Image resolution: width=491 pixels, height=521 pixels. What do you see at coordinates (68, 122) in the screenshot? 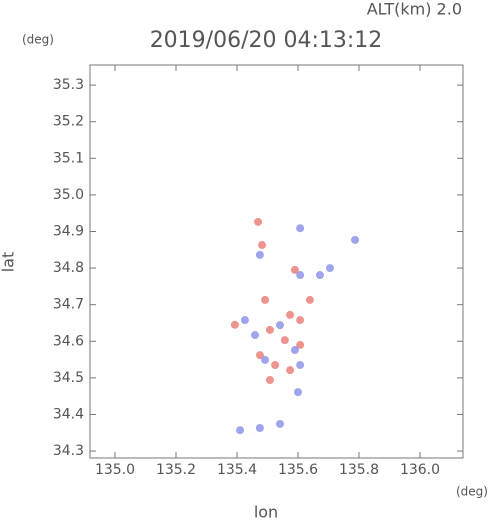
I see `y-tick-label: 35.2` at bounding box center [68, 122].